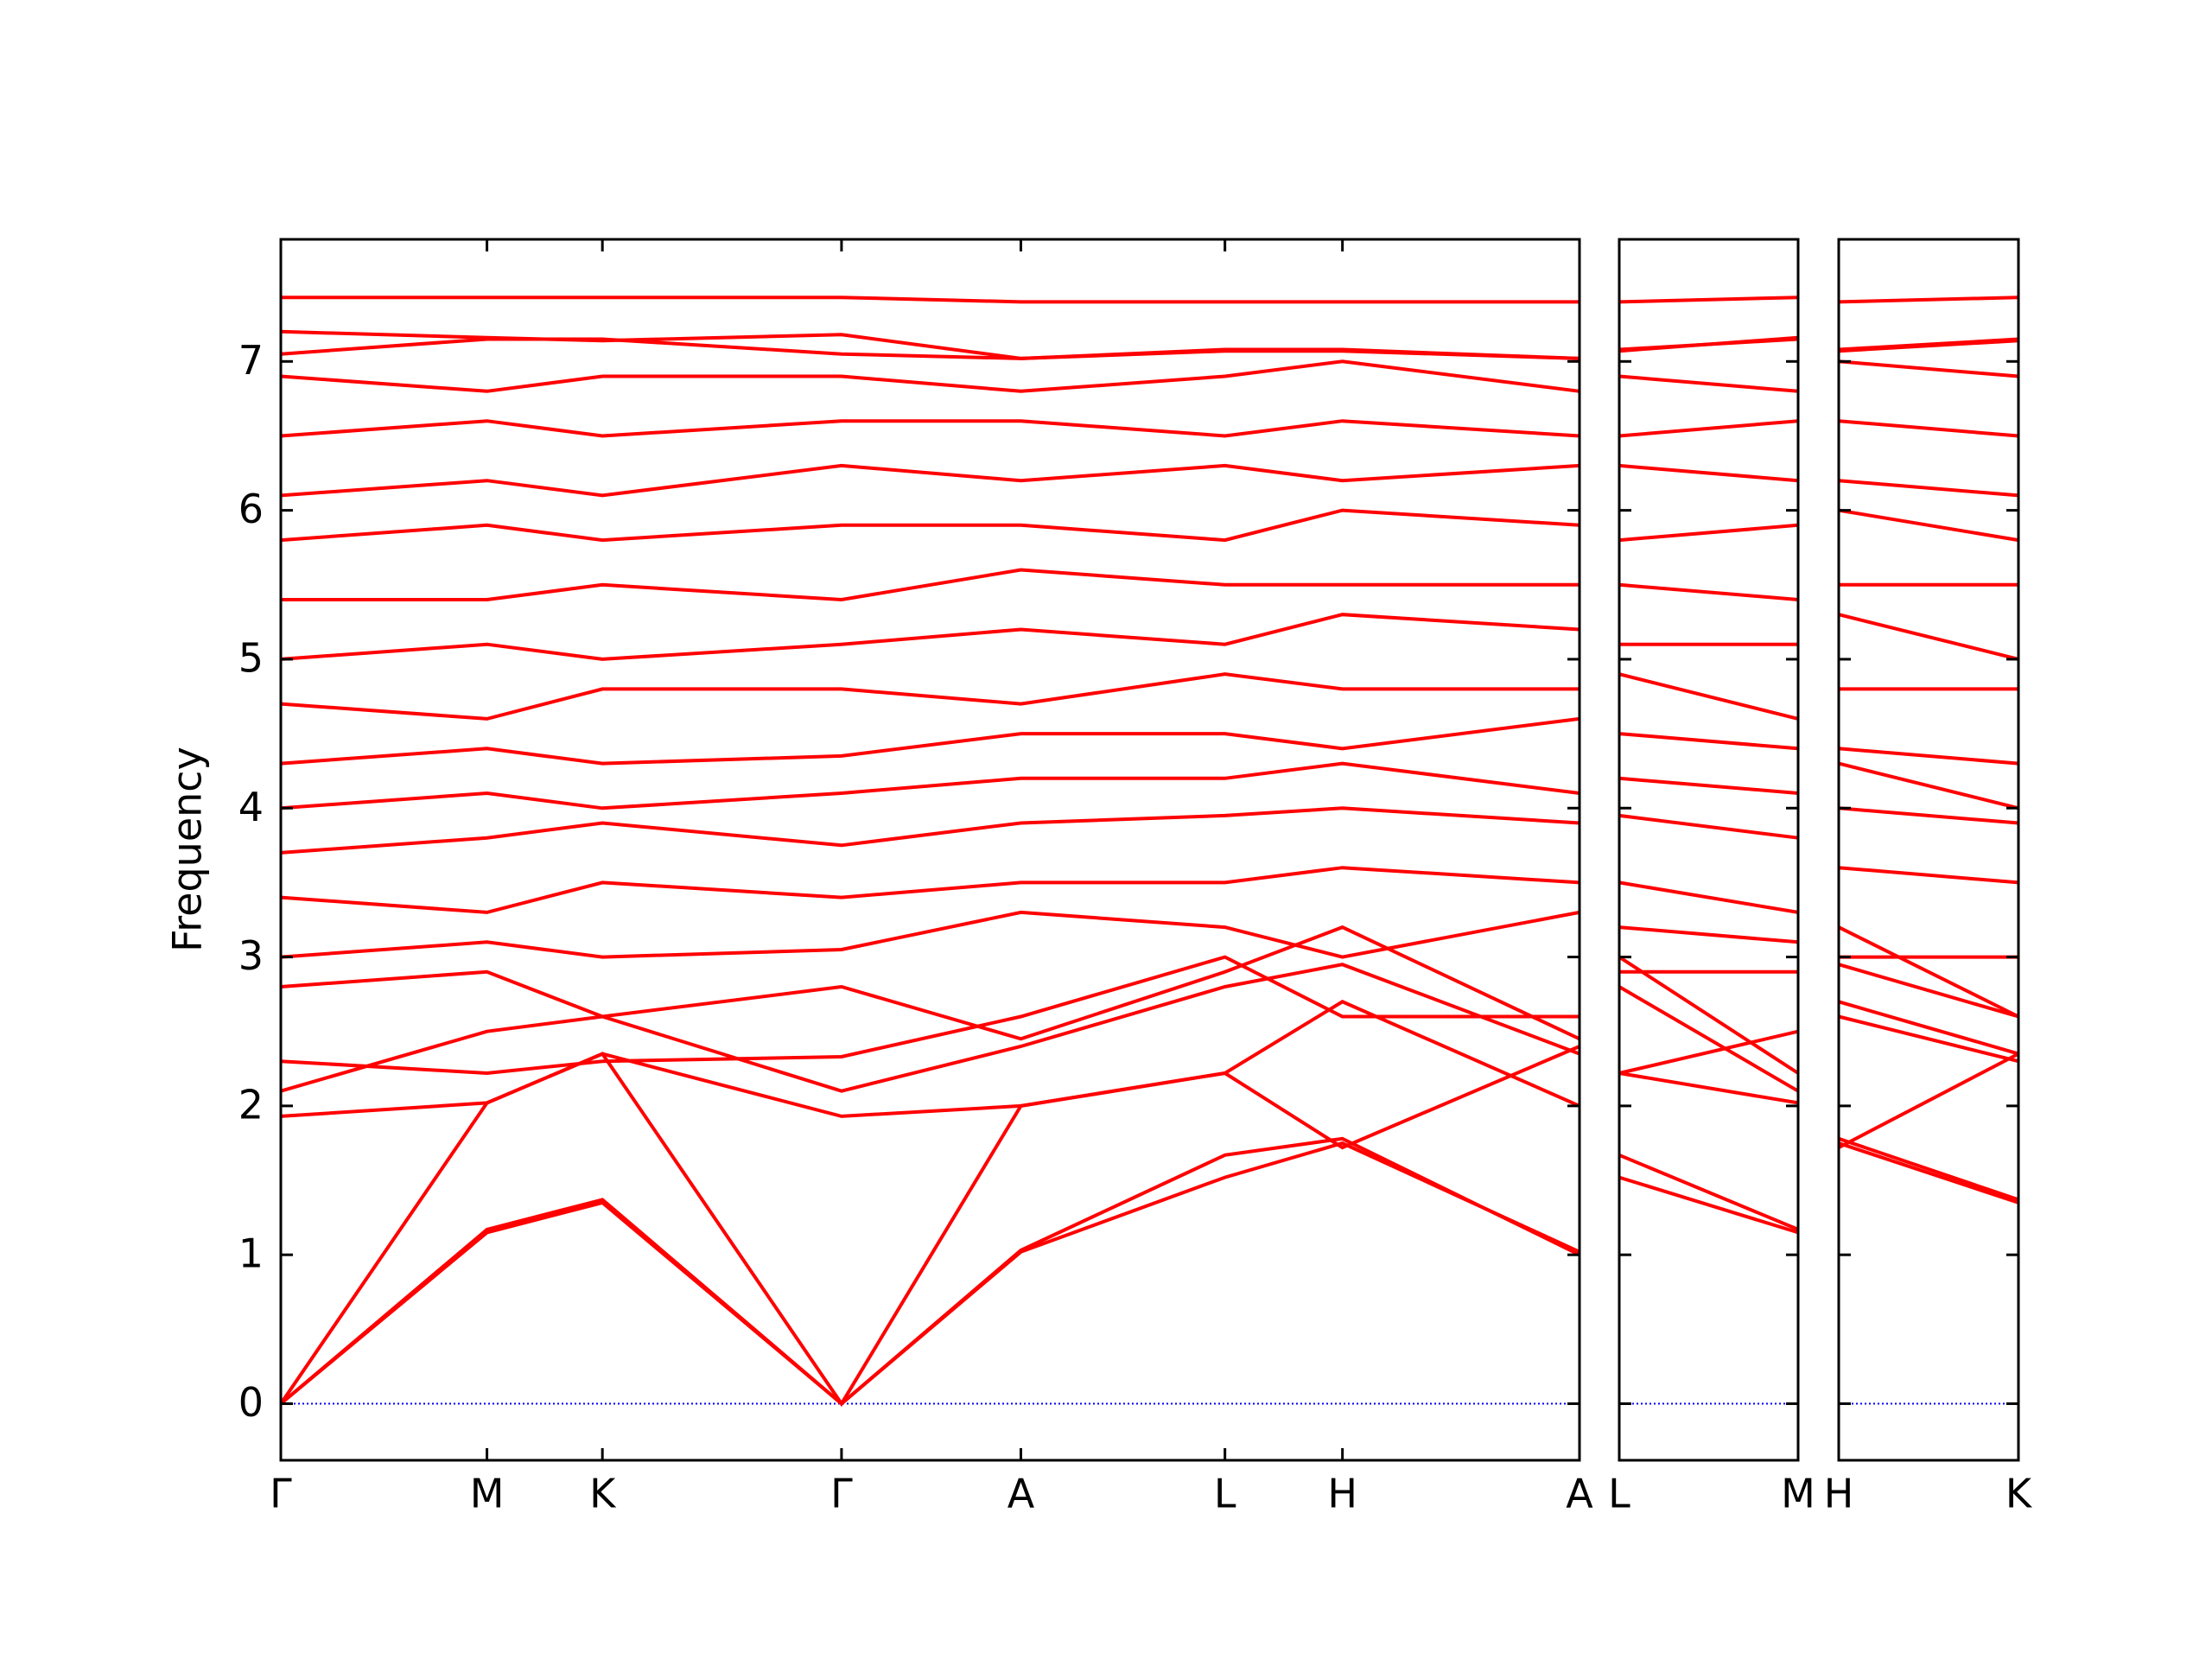 This screenshot has height=1659, width=2212. Describe the element at coordinates (251, 360) in the screenshot. I see `y-tick-label: 7` at that location.